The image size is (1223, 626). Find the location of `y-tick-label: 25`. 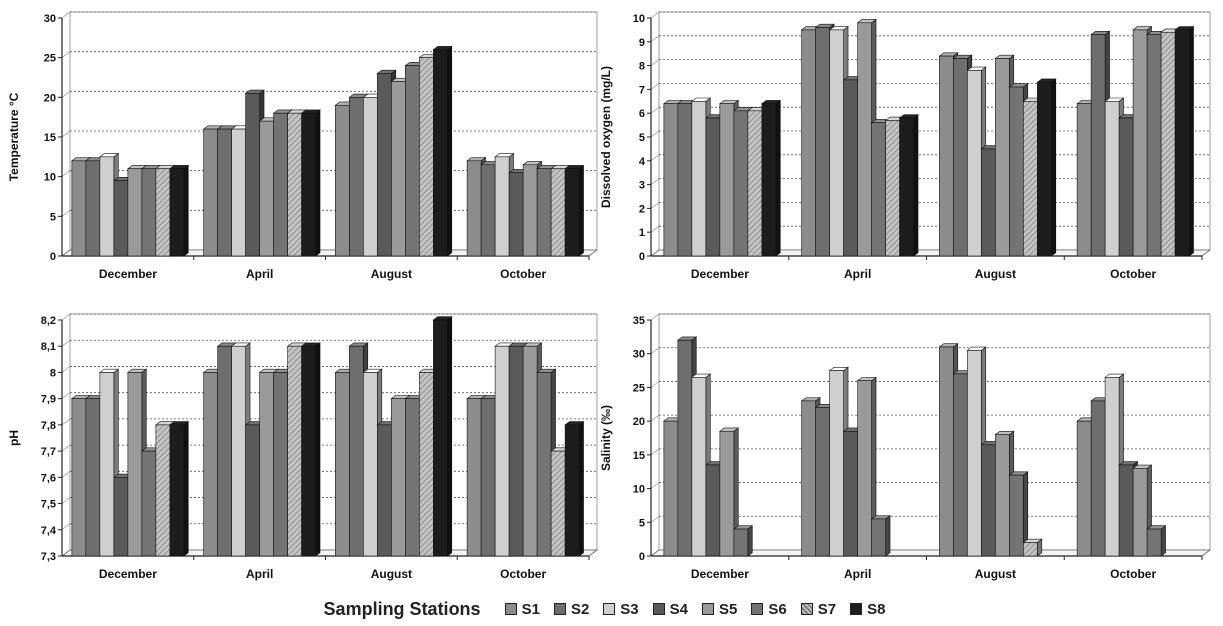

y-tick-label: 25 is located at coordinates (50, 59).